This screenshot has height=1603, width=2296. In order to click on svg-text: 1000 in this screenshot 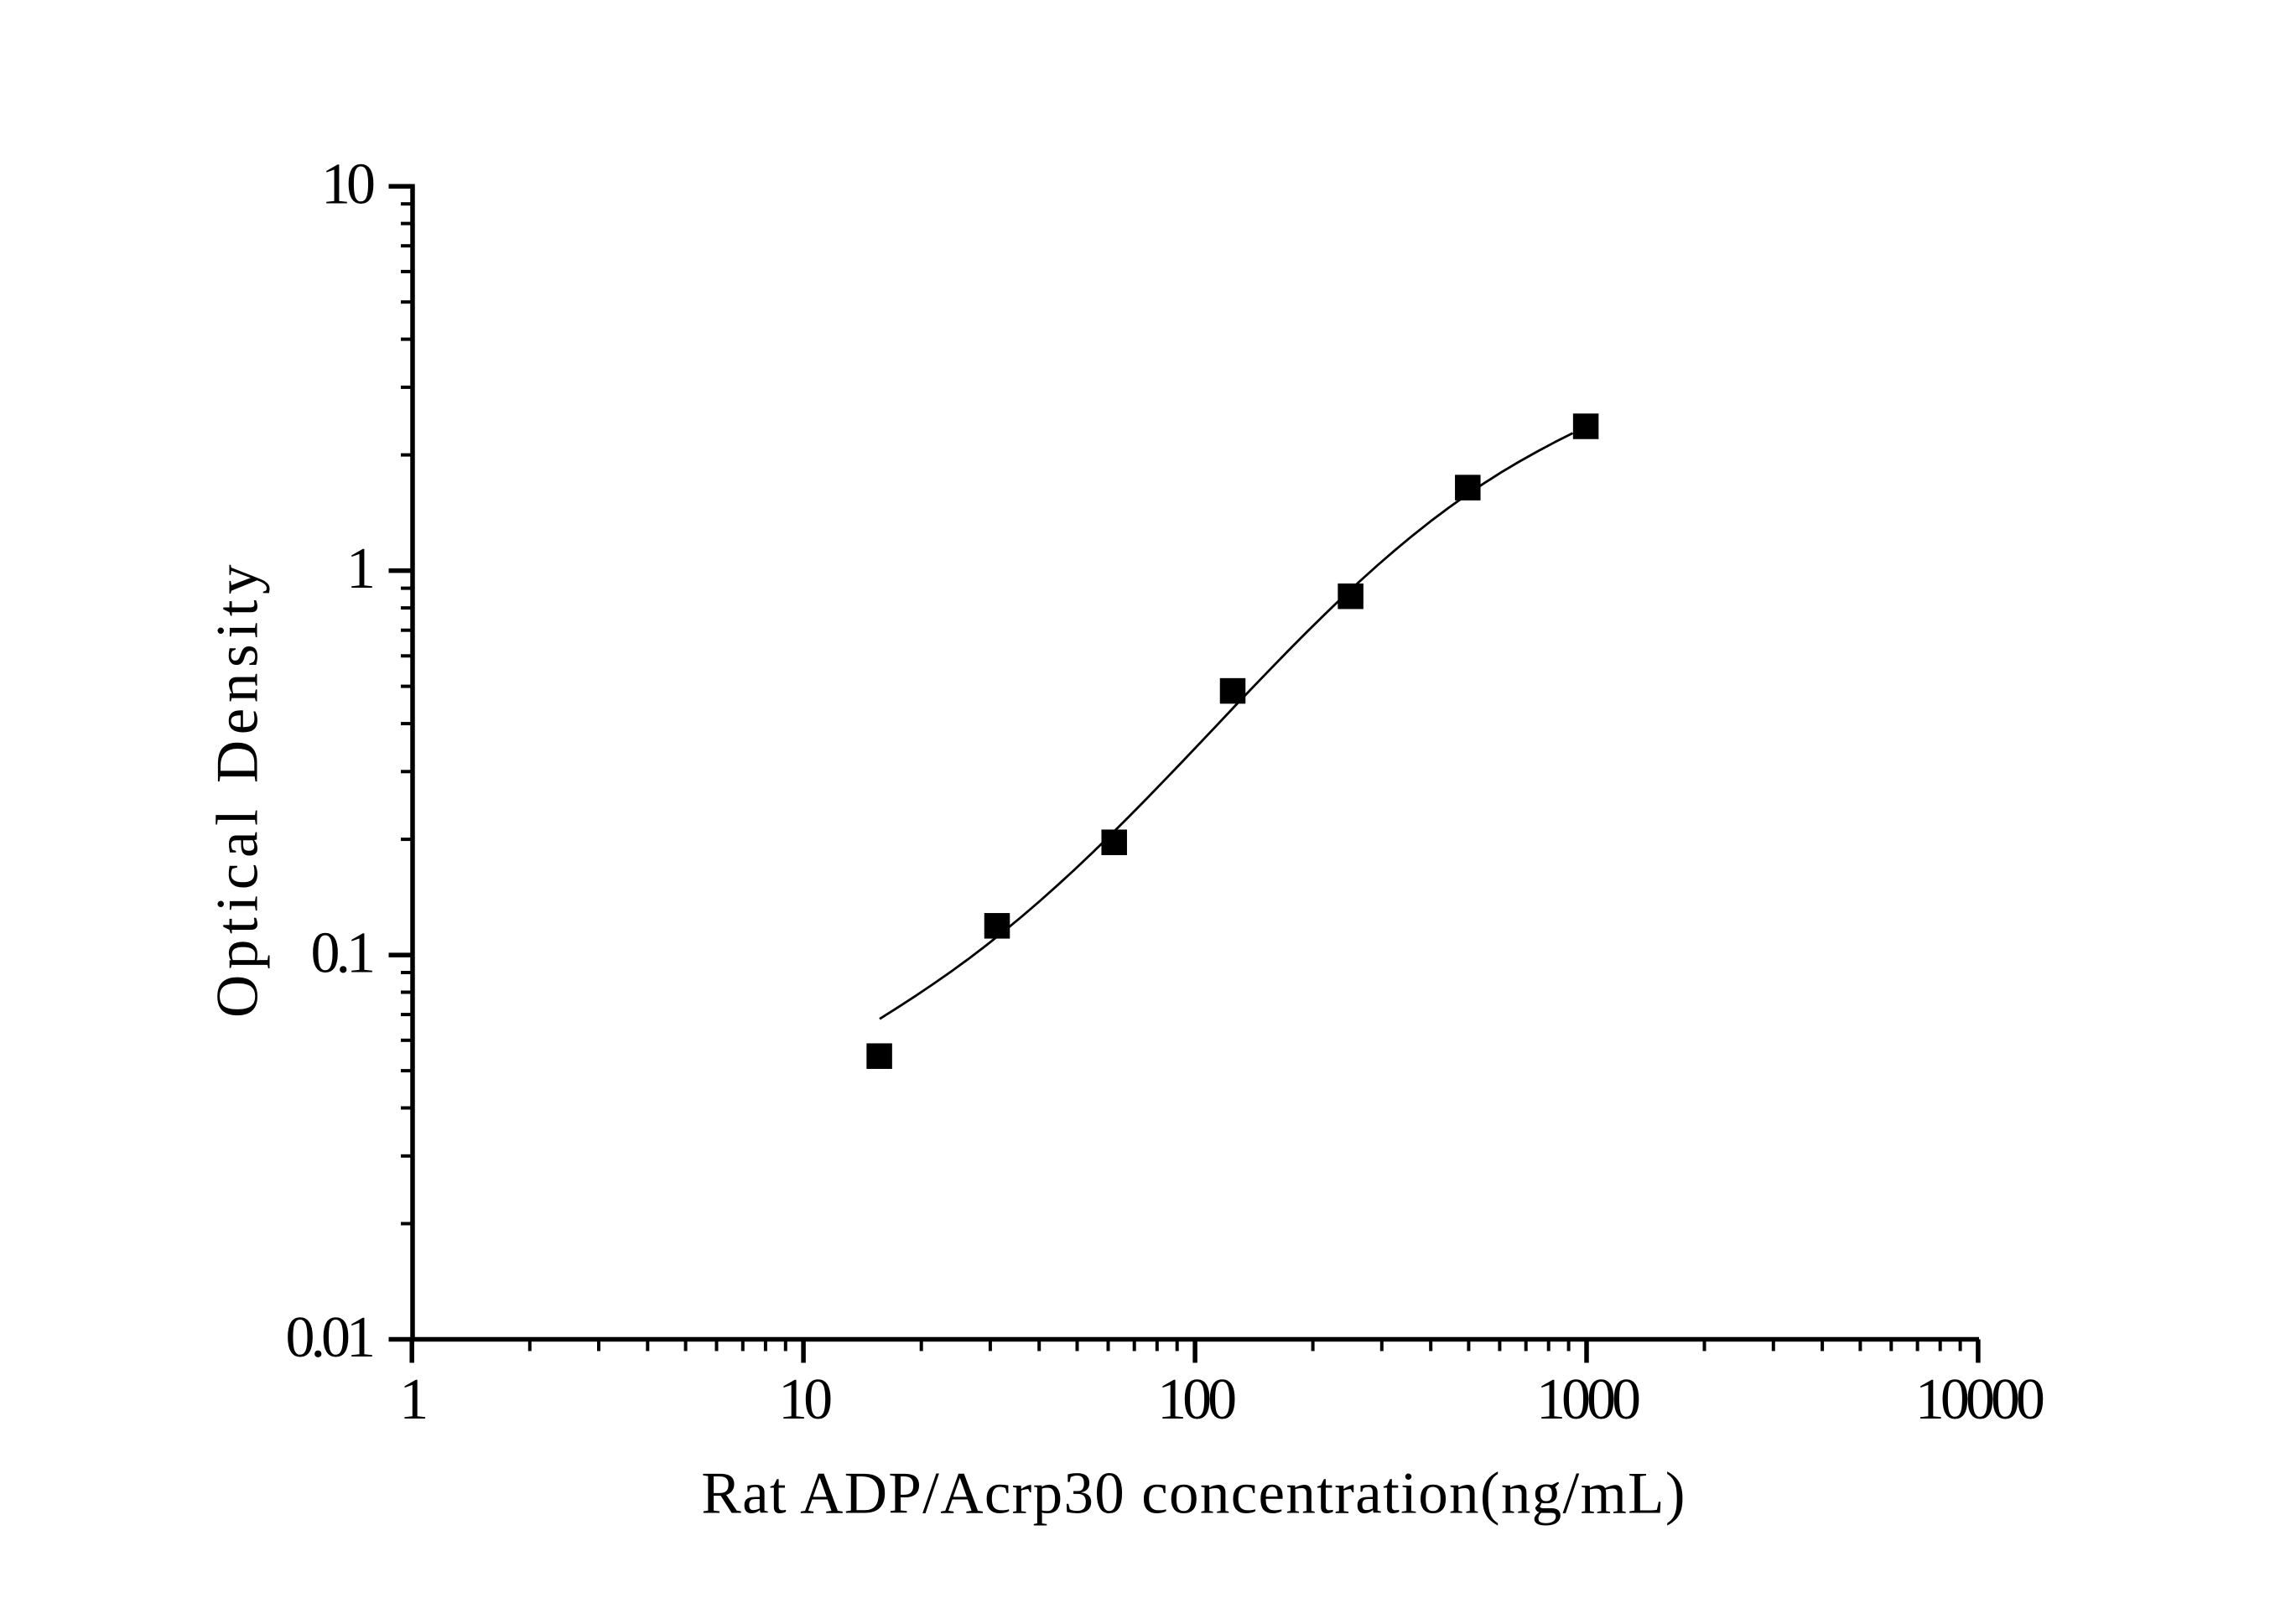, I will do `click(1587, 1399)`.